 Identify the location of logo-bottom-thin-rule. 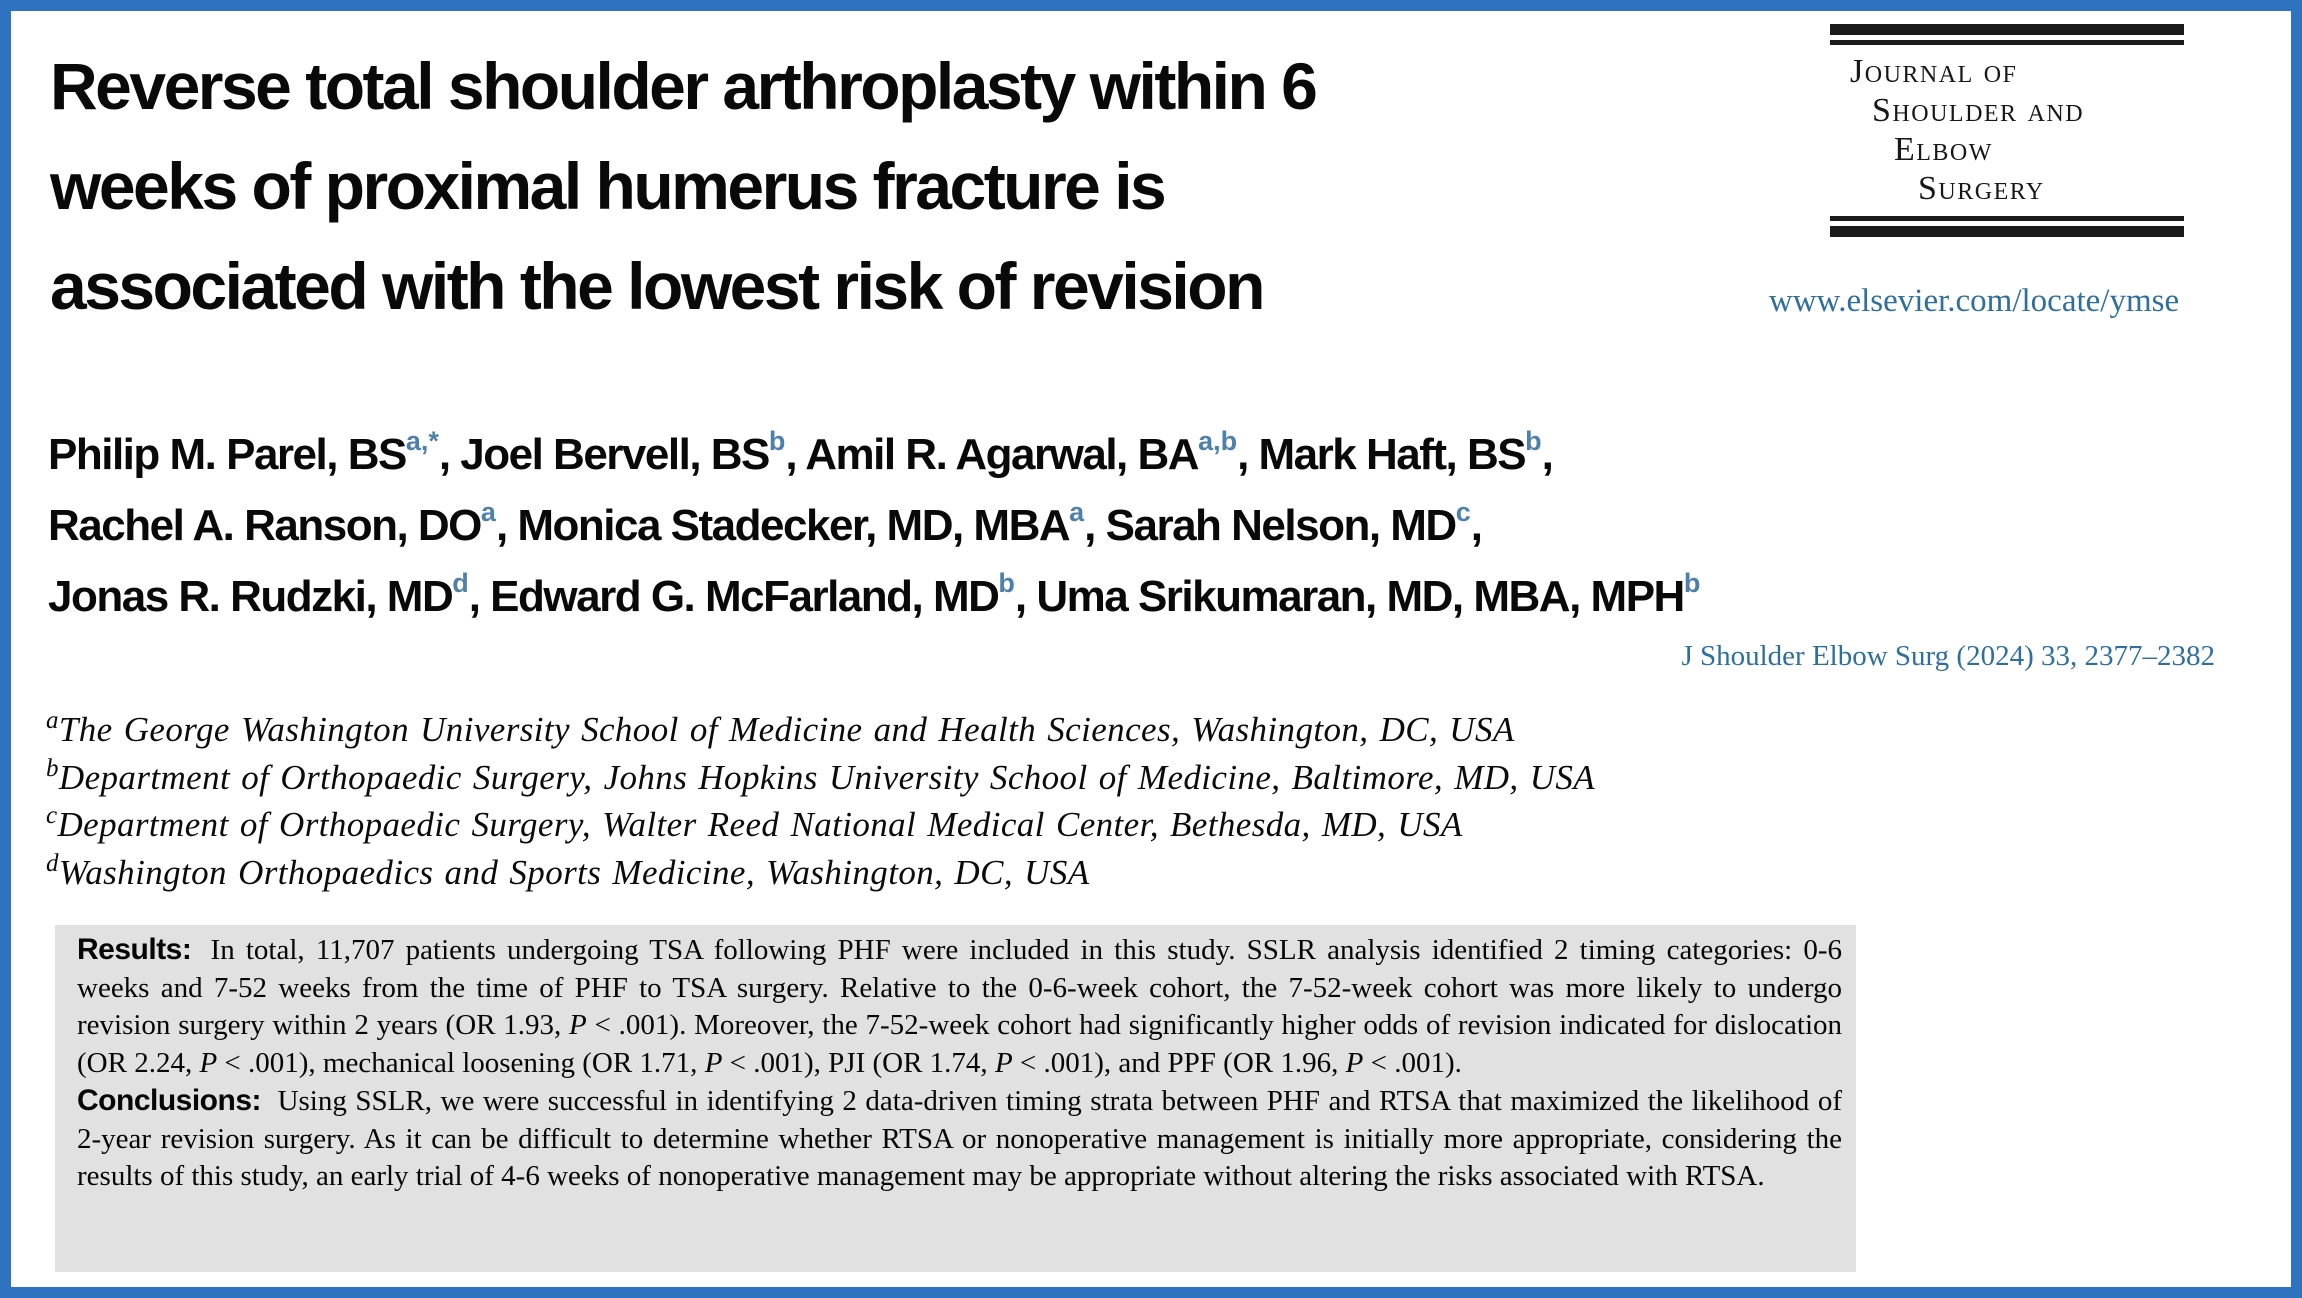
(2007, 218).